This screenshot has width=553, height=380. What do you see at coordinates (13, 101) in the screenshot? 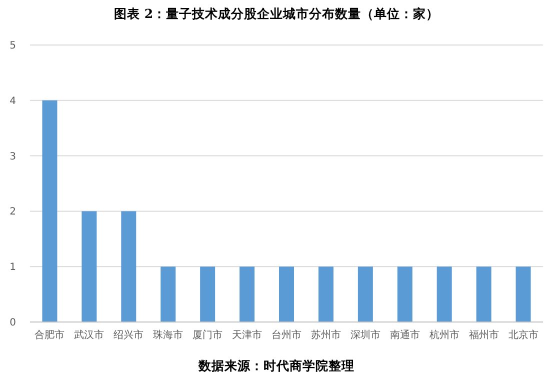
I see `y-tick-label: 4` at bounding box center [13, 101].